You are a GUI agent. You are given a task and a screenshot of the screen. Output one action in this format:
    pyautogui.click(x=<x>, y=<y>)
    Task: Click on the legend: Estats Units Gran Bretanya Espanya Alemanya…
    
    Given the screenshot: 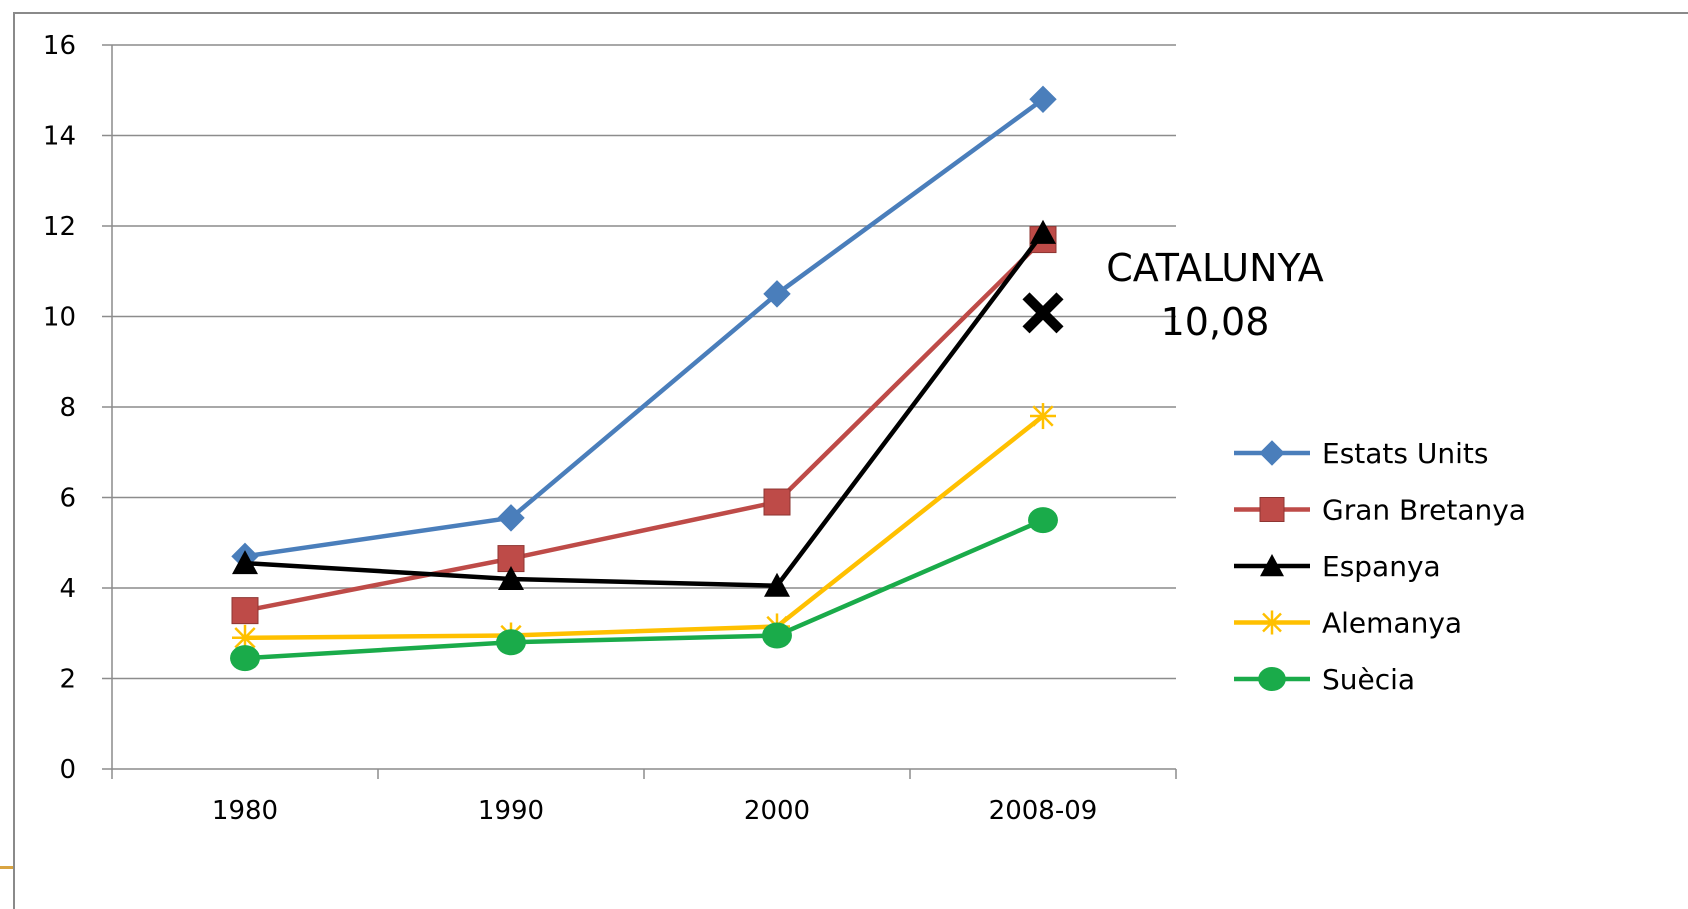 What is the action you would take?
    pyautogui.click(x=1380, y=566)
    